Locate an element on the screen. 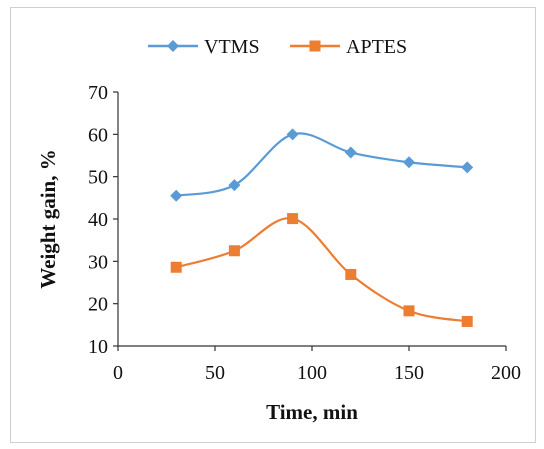  legend-marker-vtms is located at coordinates (173, 46).